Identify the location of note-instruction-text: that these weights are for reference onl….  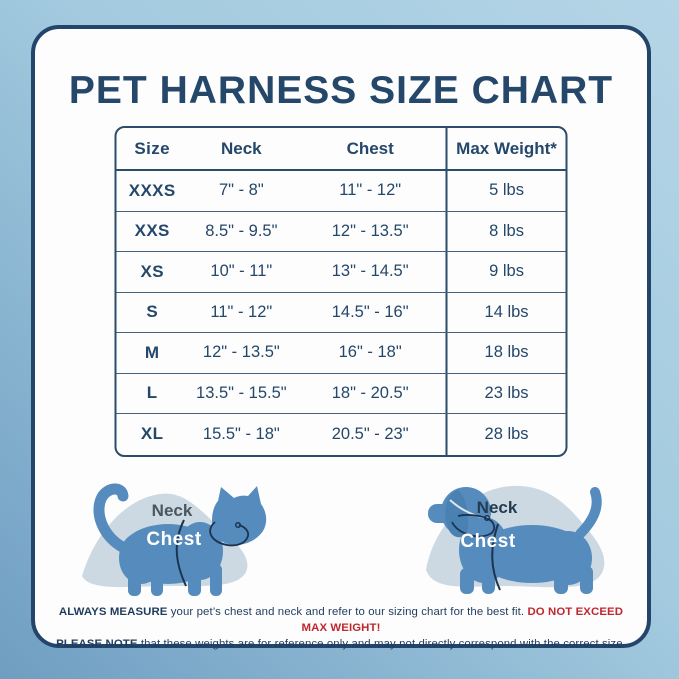
(381, 644).